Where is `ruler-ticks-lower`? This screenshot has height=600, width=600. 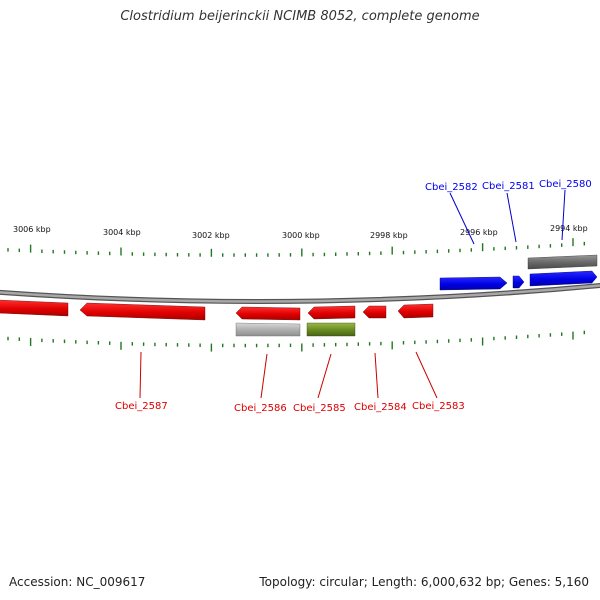
ruler-ticks-lower is located at coordinates (296, 341).